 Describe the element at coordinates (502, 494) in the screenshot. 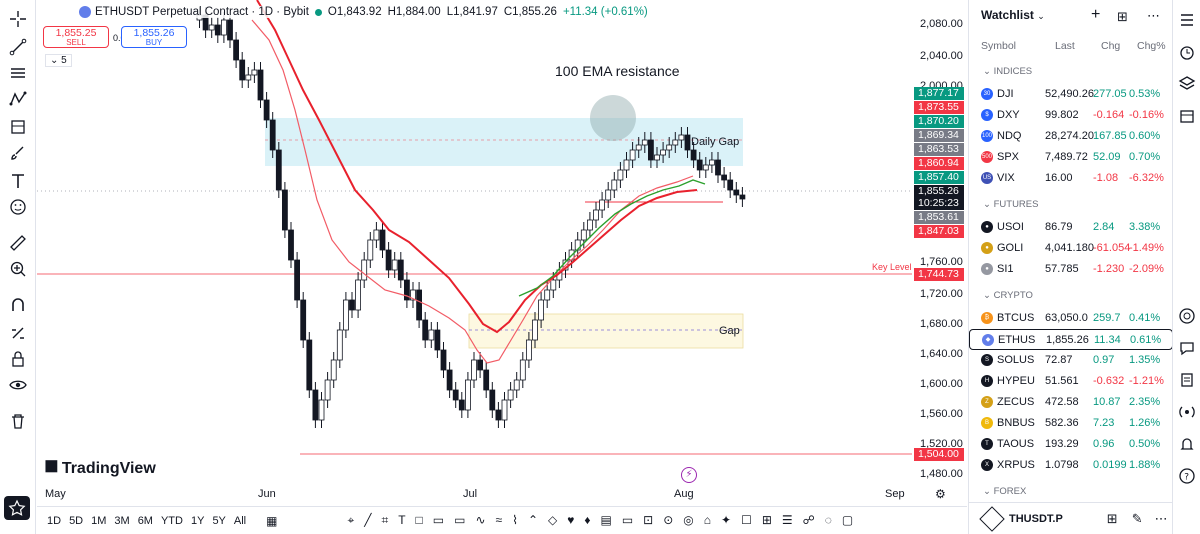

I see `time-axis: May Jun Jul Aug Sep ⚙` at that location.